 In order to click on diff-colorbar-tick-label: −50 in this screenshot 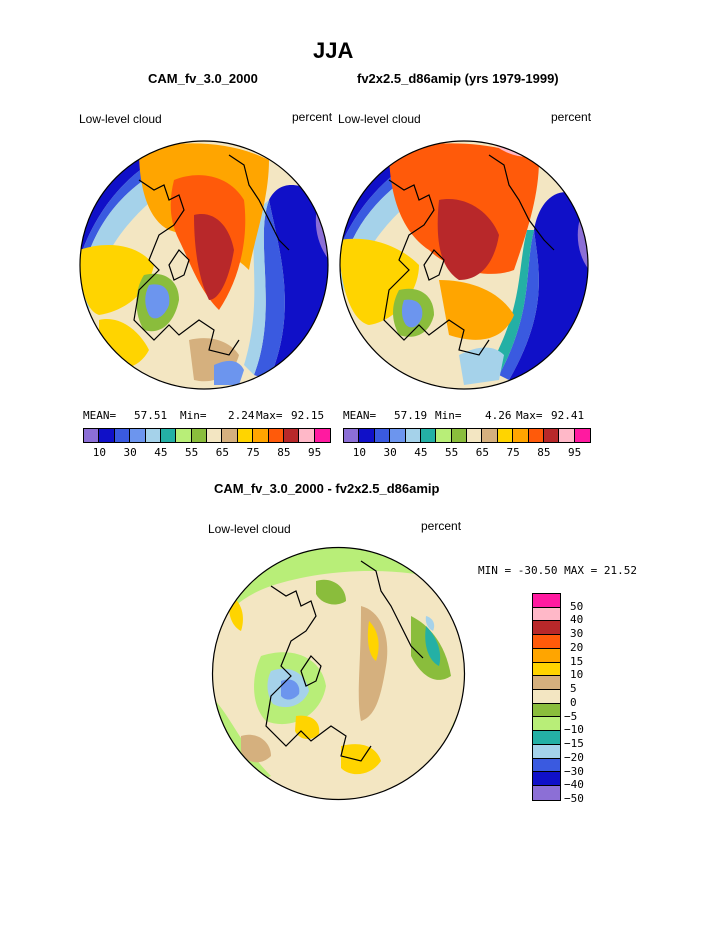, I will do `click(574, 798)`.